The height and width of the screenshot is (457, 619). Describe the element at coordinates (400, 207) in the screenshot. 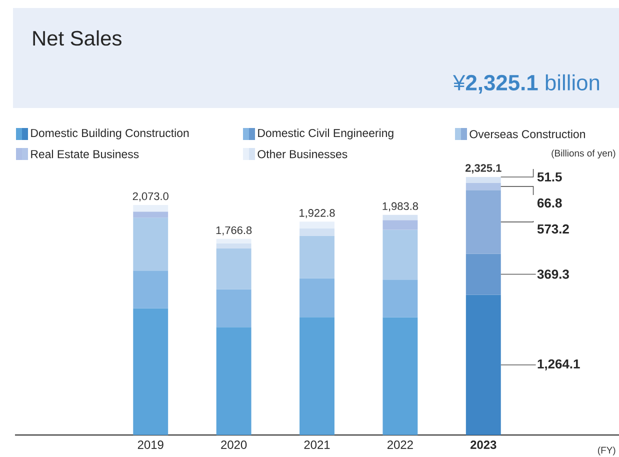

I see `total-label: 1,983.8` at that location.